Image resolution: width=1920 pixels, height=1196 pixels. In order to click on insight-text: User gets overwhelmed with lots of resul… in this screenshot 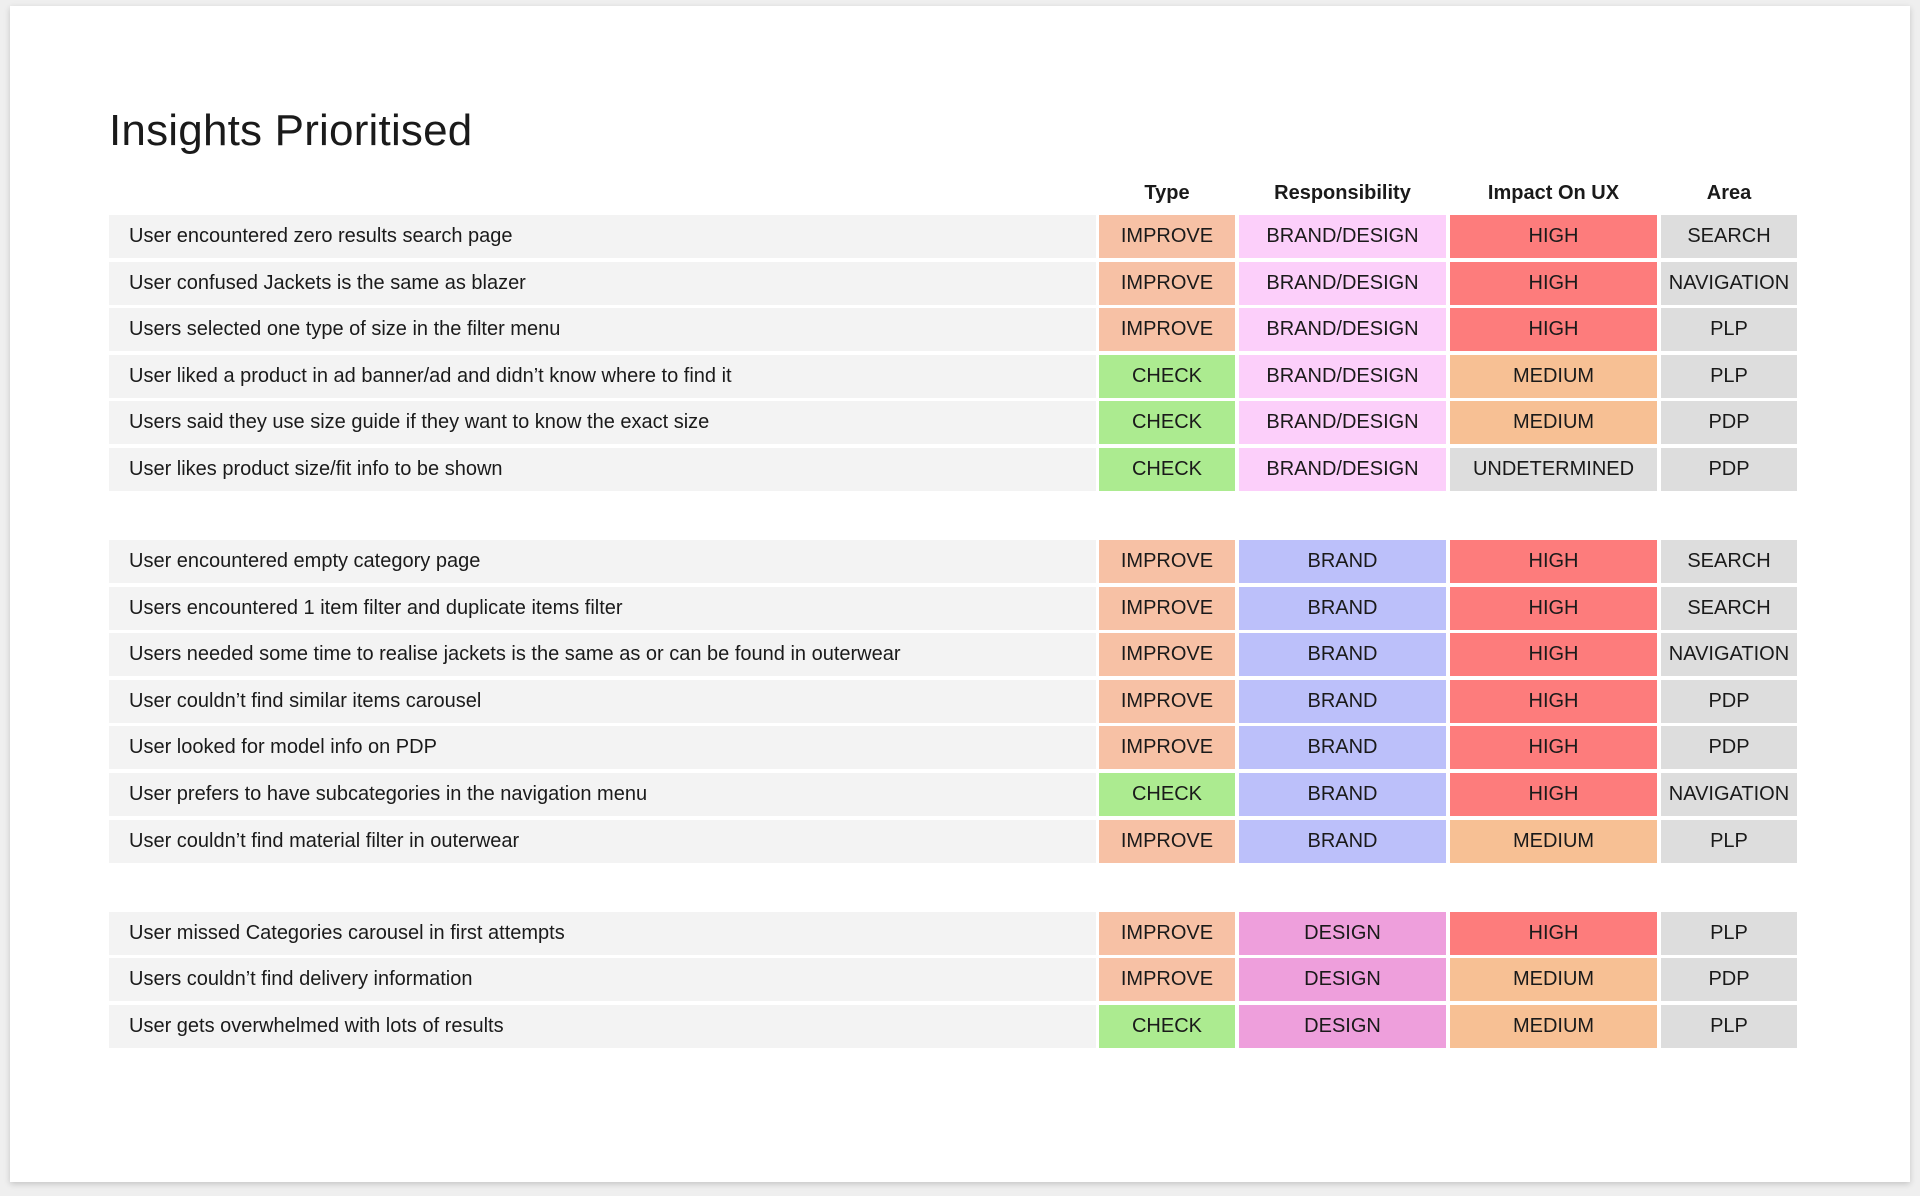, I will do `click(602, 1026)`.